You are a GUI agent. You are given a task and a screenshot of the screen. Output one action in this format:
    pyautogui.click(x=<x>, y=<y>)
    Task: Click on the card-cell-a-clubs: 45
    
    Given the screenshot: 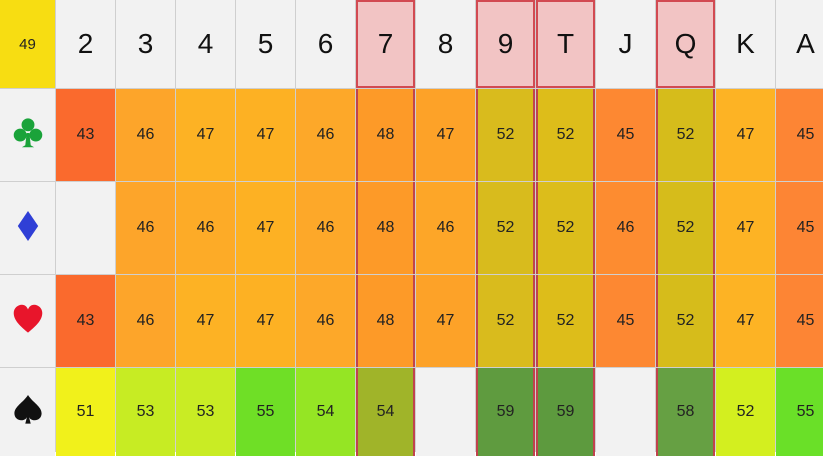 What is the action you would take?
    pyautogui.click(x=799, y=135)
    